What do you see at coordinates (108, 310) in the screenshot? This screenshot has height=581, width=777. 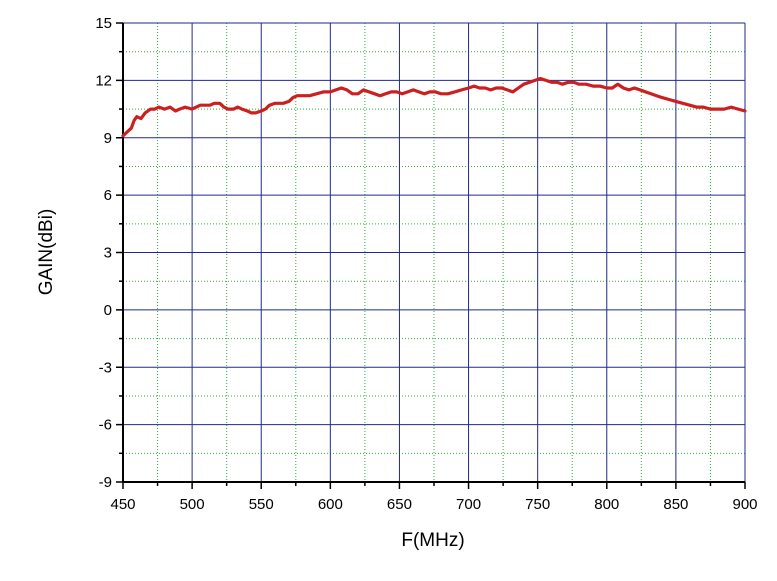 I see `y-tick-label: 0` at bounding box center [108, 310].